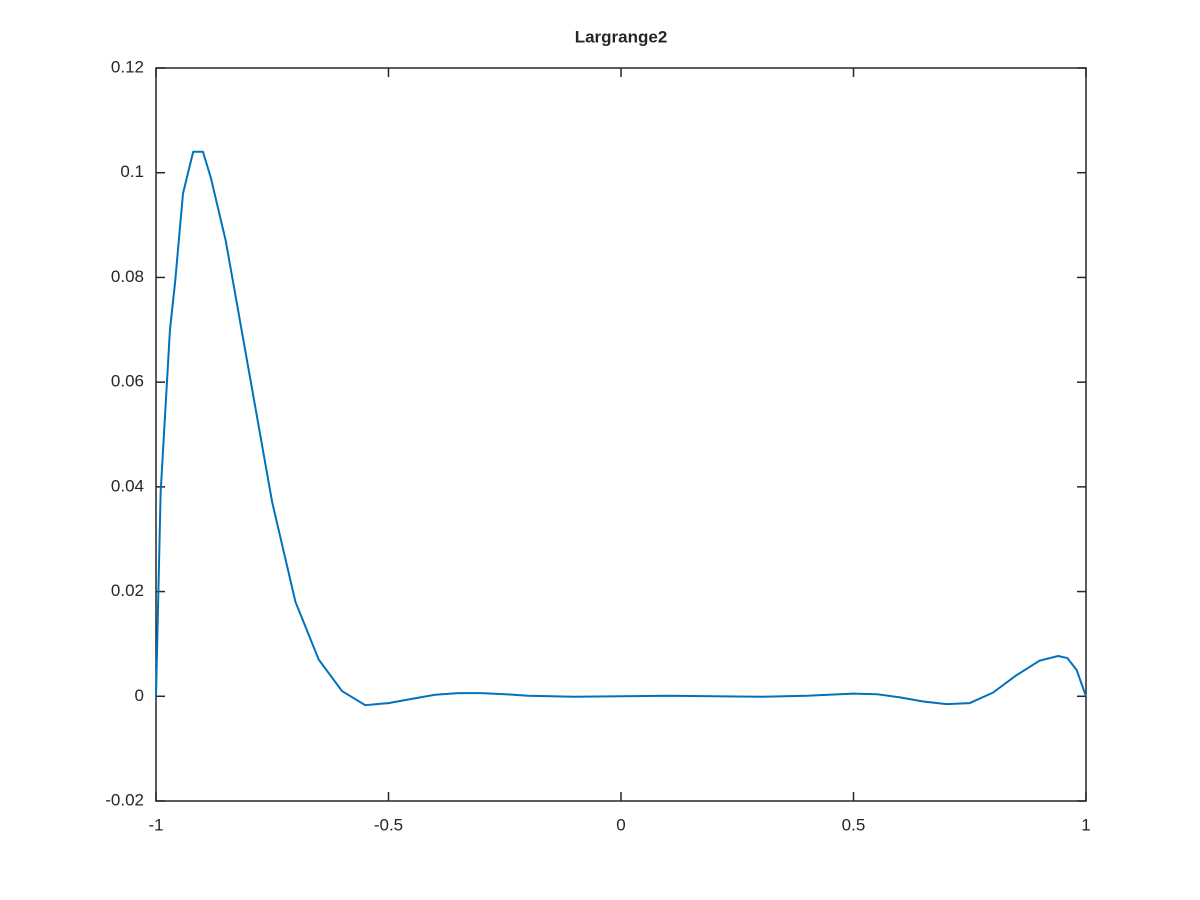 This screenshot has height=900, width=1200. I want to click on y-tick-label: 0.06, so click(127, 381).